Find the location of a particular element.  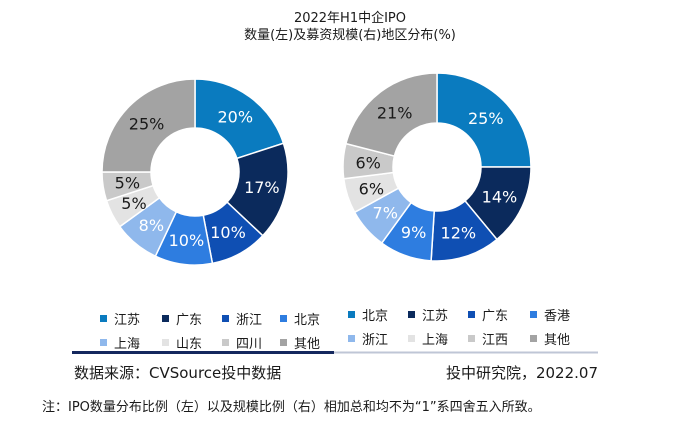

legend-label: 江西 is located at coordinates (495, 340).